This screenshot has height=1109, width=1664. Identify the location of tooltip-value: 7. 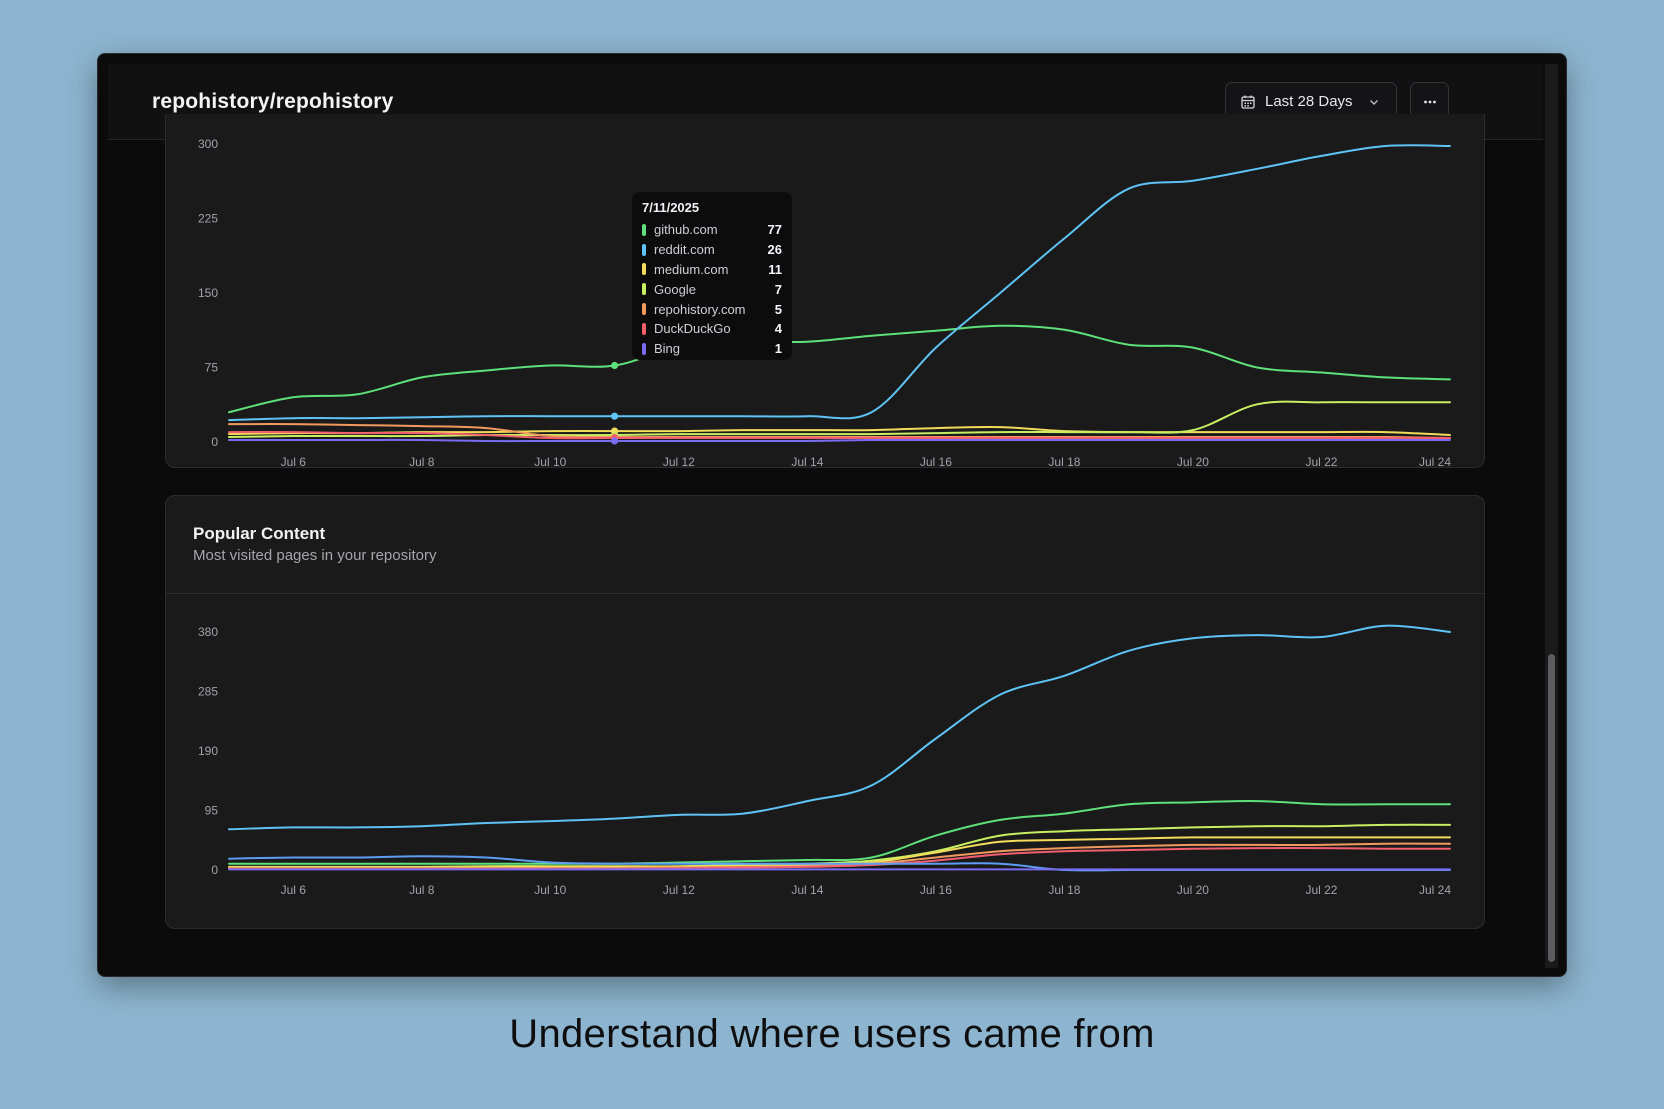
(778, 289).